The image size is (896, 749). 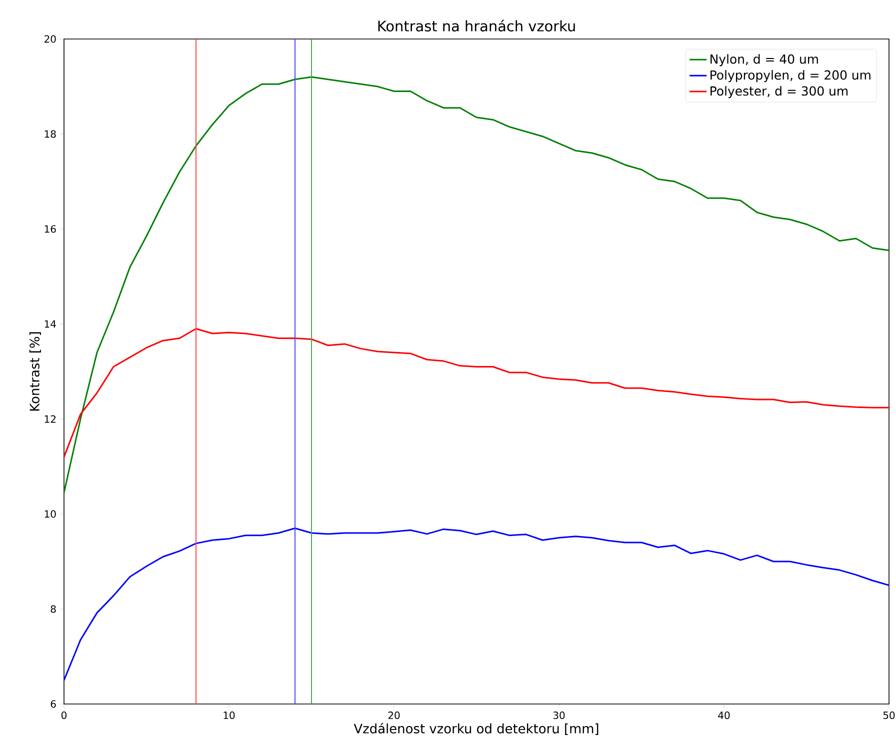 What do you see at coordinates (476, 728) in the screenshot?
I see `x-axis-title: Vzdálenost vzorku od detektoru [mm]` at bounding box center [476, 728].